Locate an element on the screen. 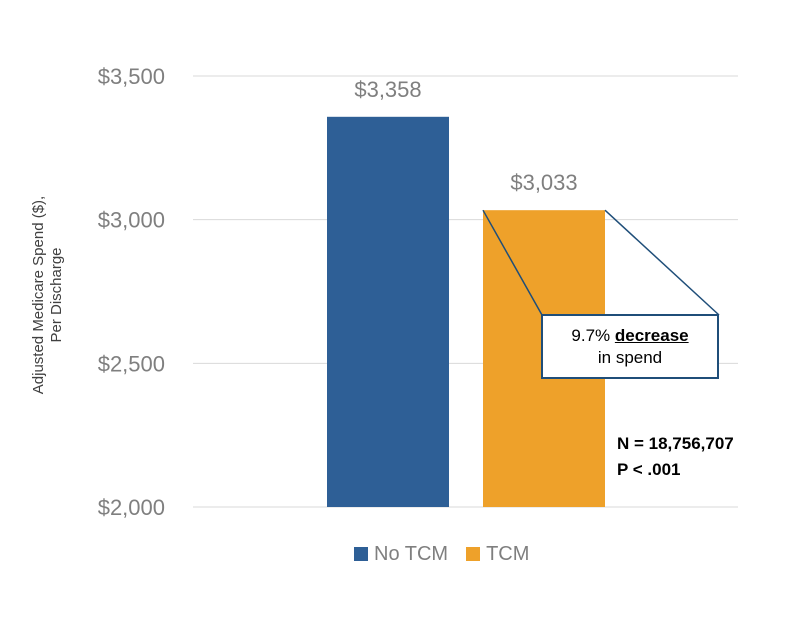 Image resolution: width=800 pixels, height=618 pixels. legend-swatch-tcm is located at coordinates (473, 554).